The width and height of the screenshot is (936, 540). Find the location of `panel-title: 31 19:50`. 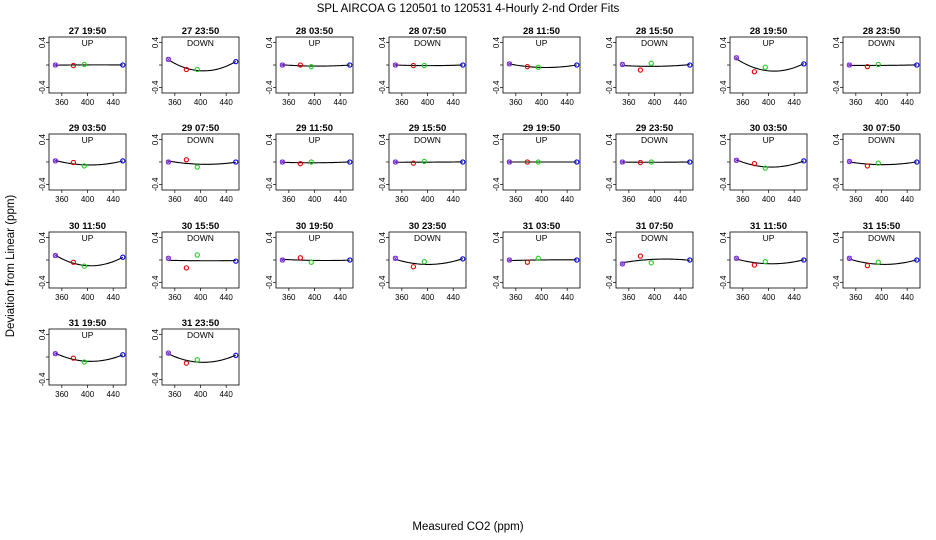

panel-title: 31 19:50 is located at coordinates (88, 323).